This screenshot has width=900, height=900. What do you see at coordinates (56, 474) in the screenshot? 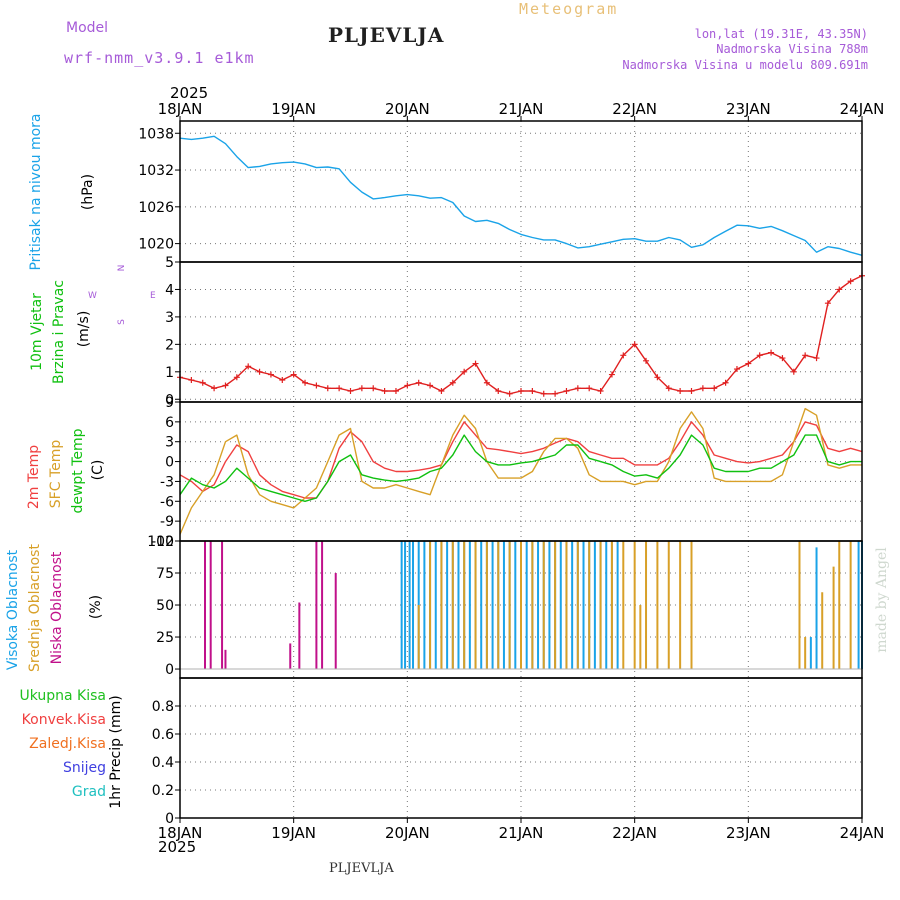
I see `temp-sfc-axis-title: SFC Temp` at bounding box center [56, 474].